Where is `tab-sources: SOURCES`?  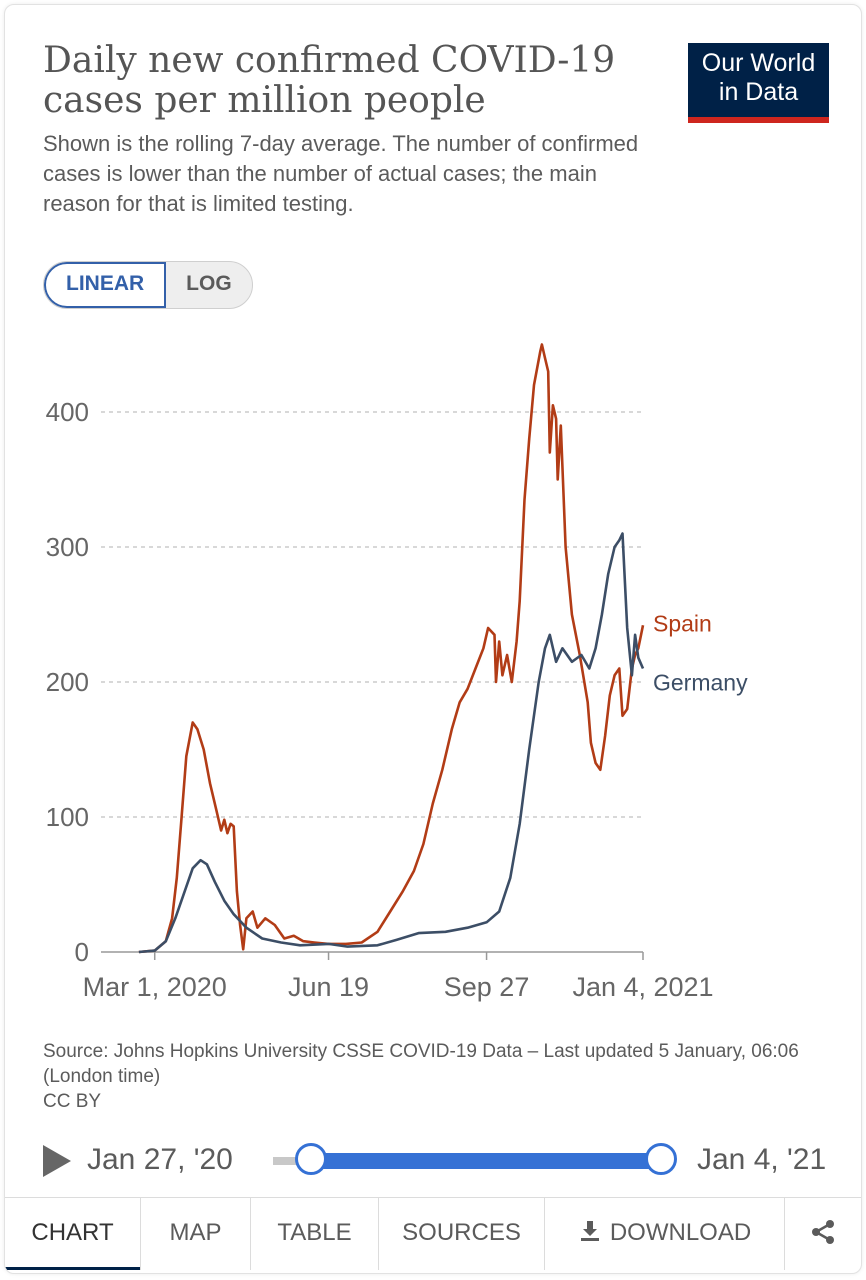 tab-sources: SOURCES is located at coordinates (461, 1234).